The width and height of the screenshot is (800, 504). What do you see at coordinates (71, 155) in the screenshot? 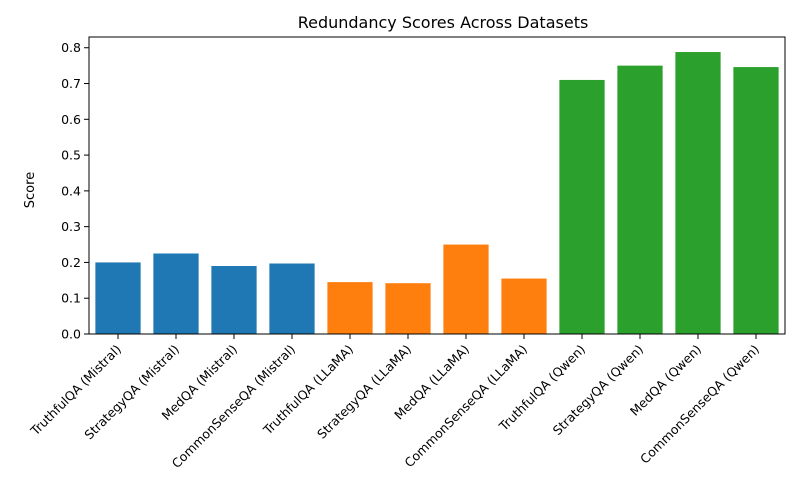
I see `y-tick-label-5: 0.5` at bounding box center [71, 155].